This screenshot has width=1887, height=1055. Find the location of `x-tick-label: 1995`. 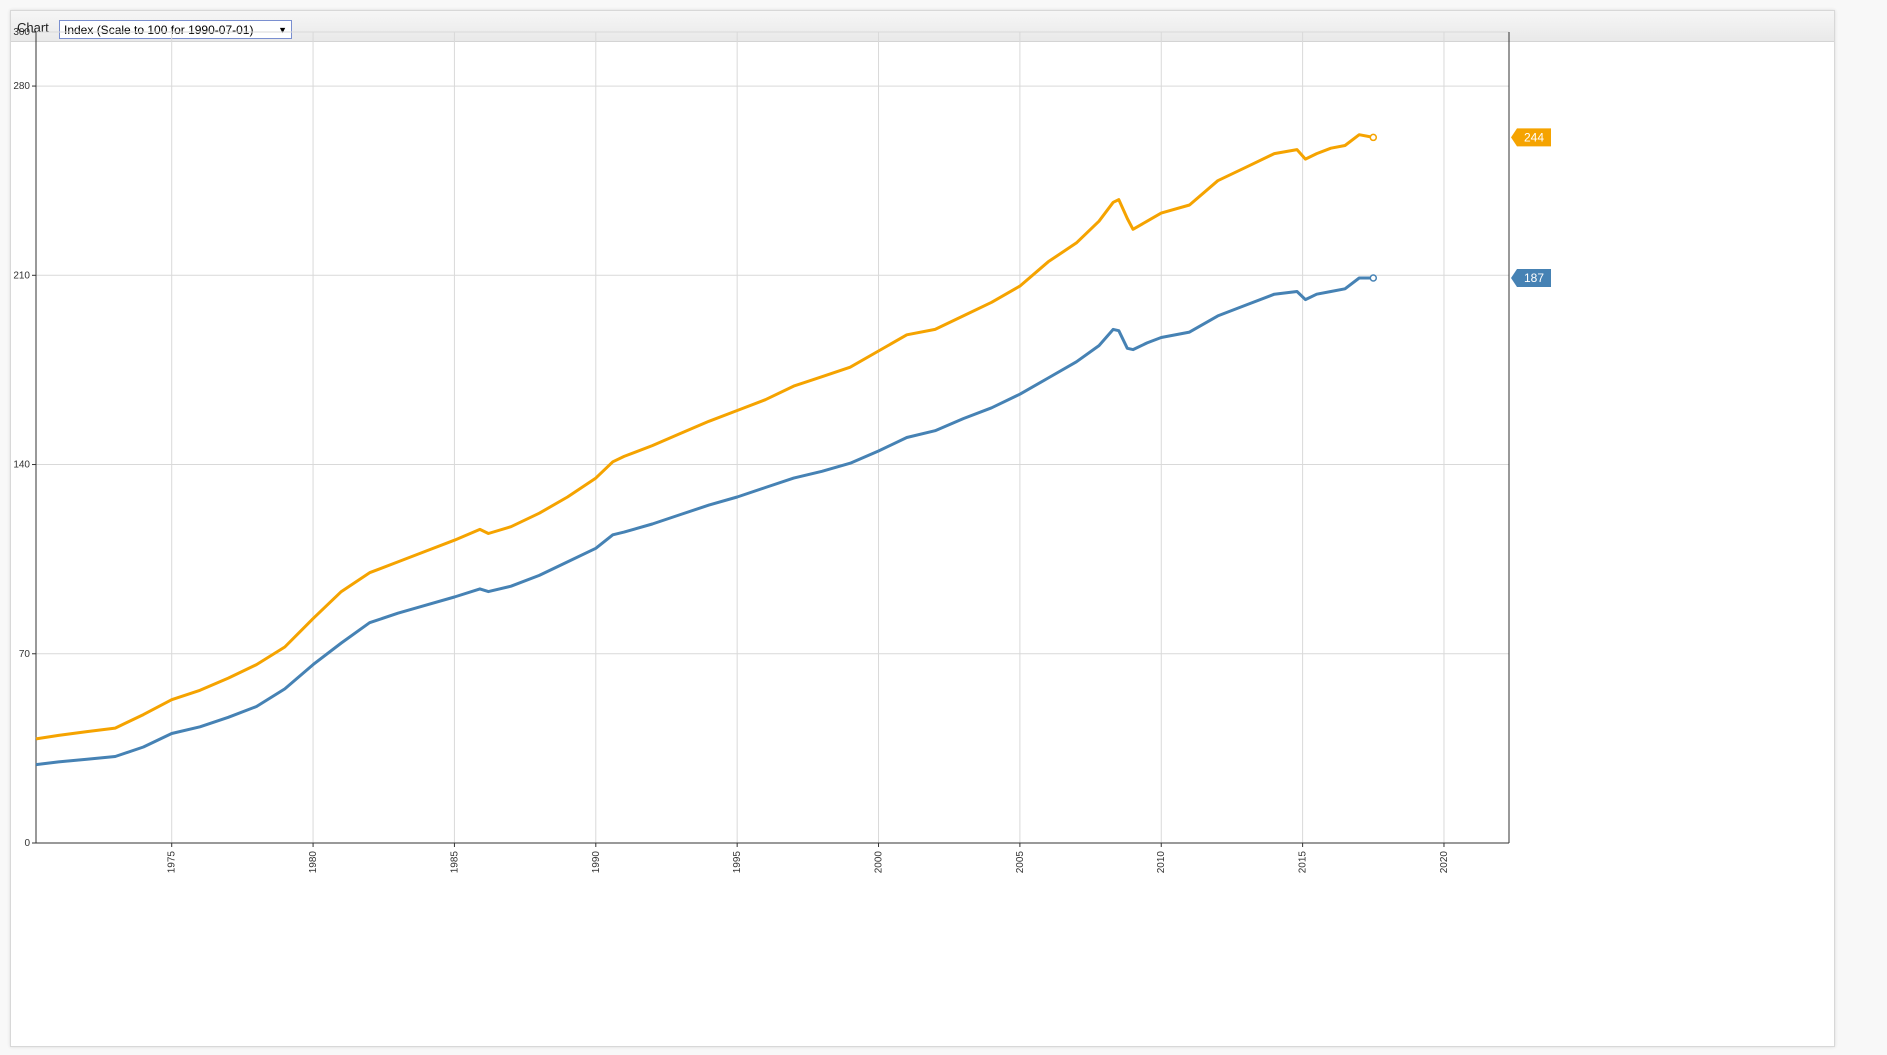

x-tick-label: 1995 is located at coordinates (737, 862).